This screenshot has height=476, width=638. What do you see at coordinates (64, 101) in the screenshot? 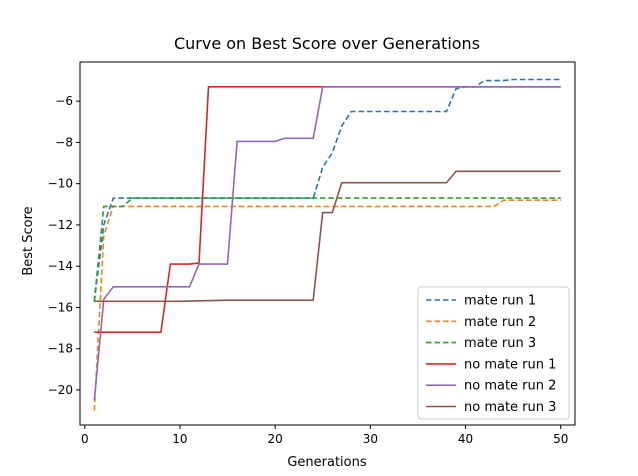
I see `y-tick-label: −6` at bounding box center [64, 101].